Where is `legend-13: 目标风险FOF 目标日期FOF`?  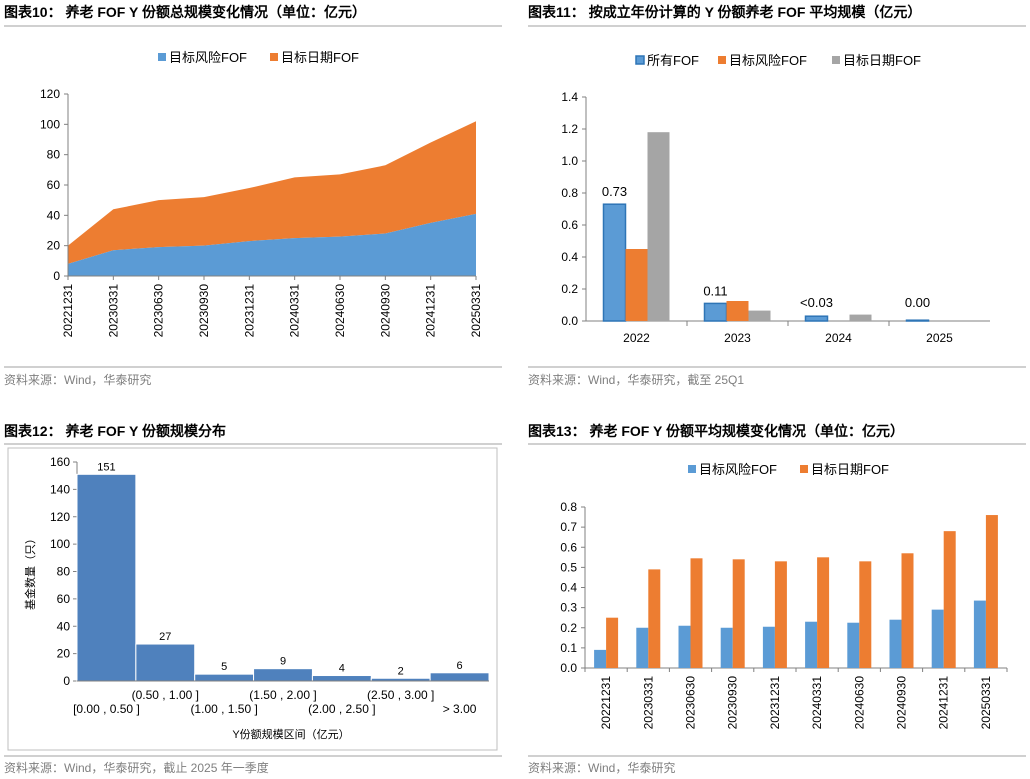
legend-13: 目标风险FOF 目标日期FOF is located at coordinates (788, 469).